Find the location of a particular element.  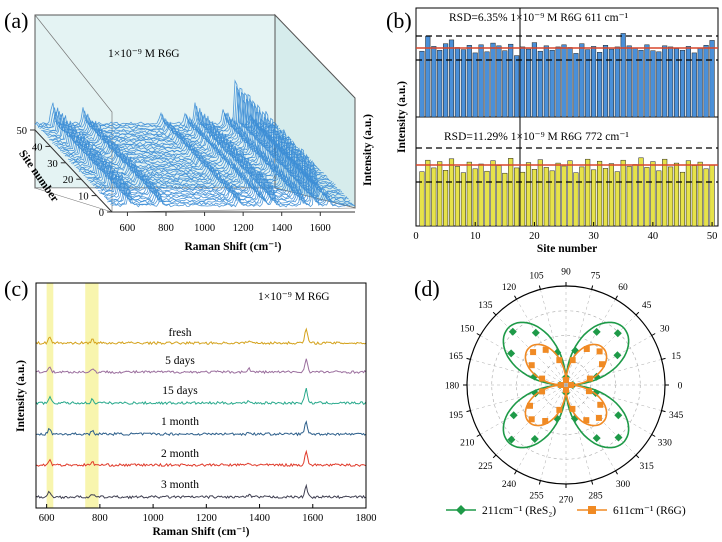

series-label-c: 15 days is located at coordinates (180, 391).